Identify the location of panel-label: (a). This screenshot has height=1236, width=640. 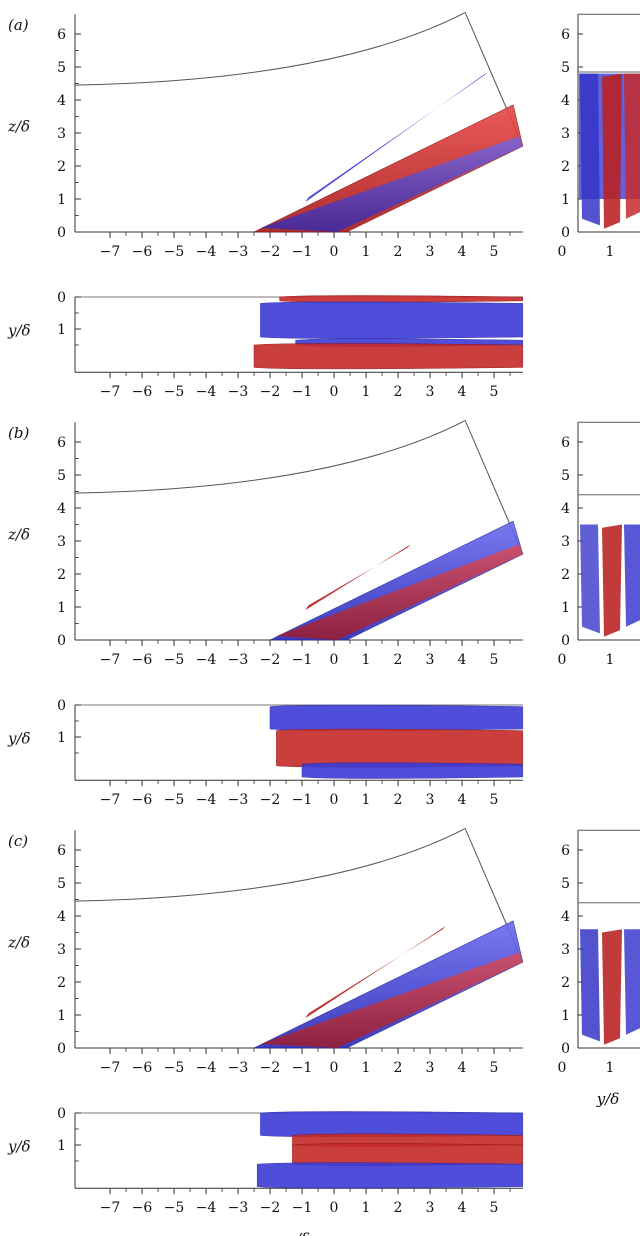
(18, 25).